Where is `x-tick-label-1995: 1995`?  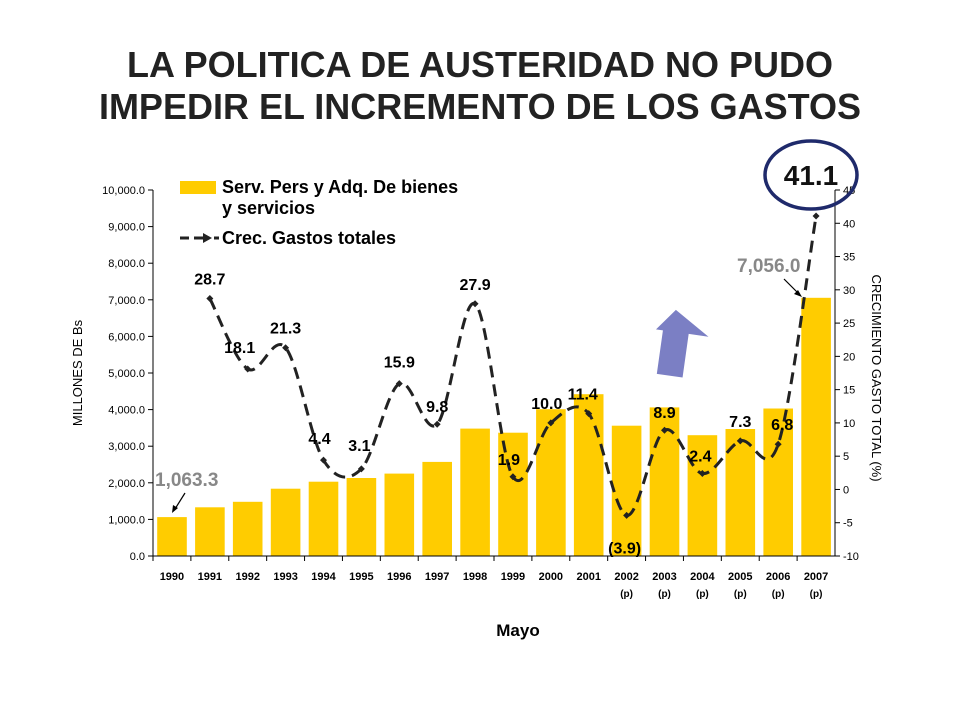 x-tick-label-1995: 1995 is located at coordinates (361, 577).